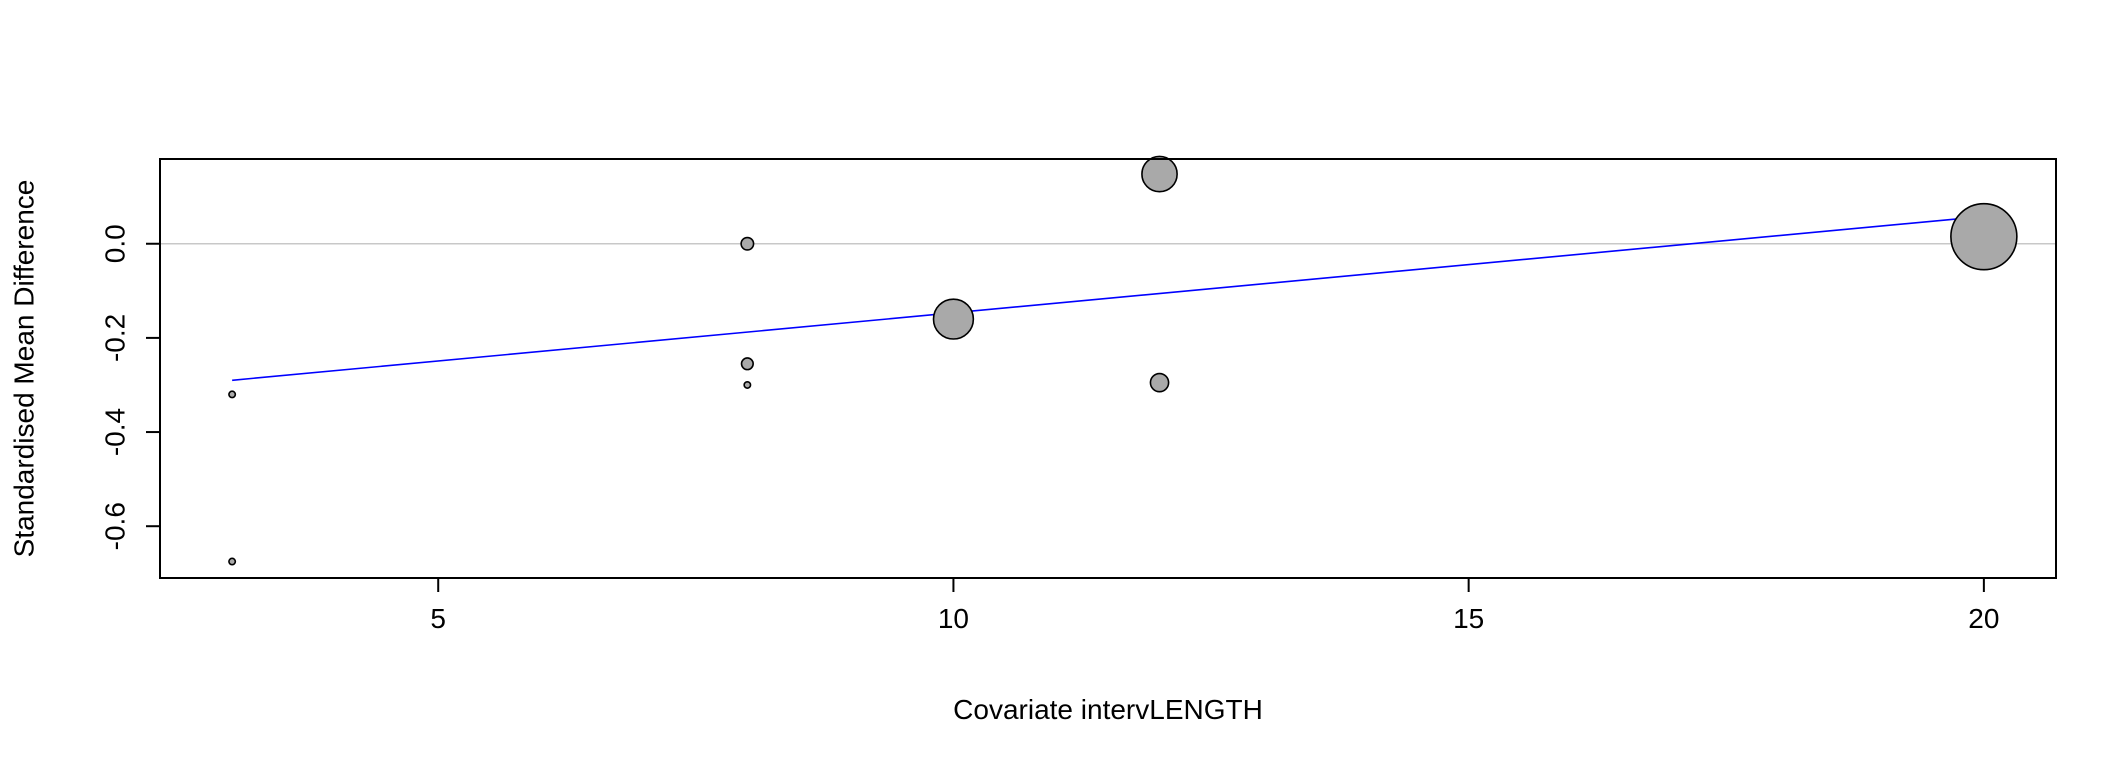 The image size is (2112, 773). Describe the element at coordinates (115, 432) in the screenshot. I see `y-tick-label: -0.4` at that location.